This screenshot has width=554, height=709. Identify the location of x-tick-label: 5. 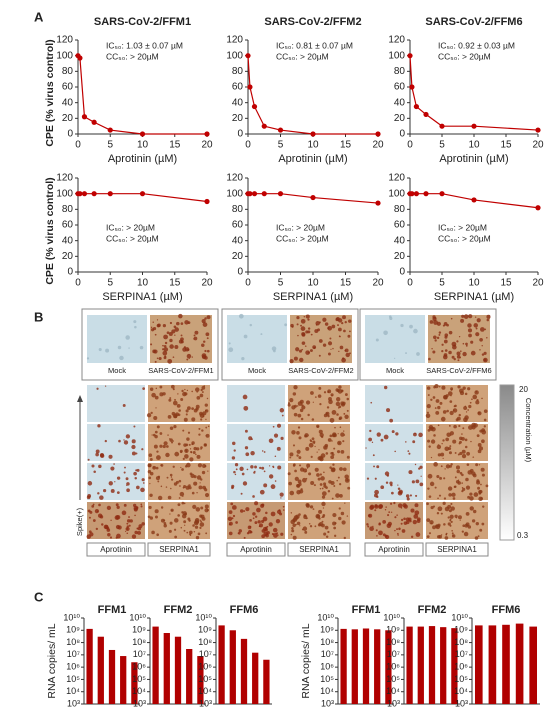
(442, 283).